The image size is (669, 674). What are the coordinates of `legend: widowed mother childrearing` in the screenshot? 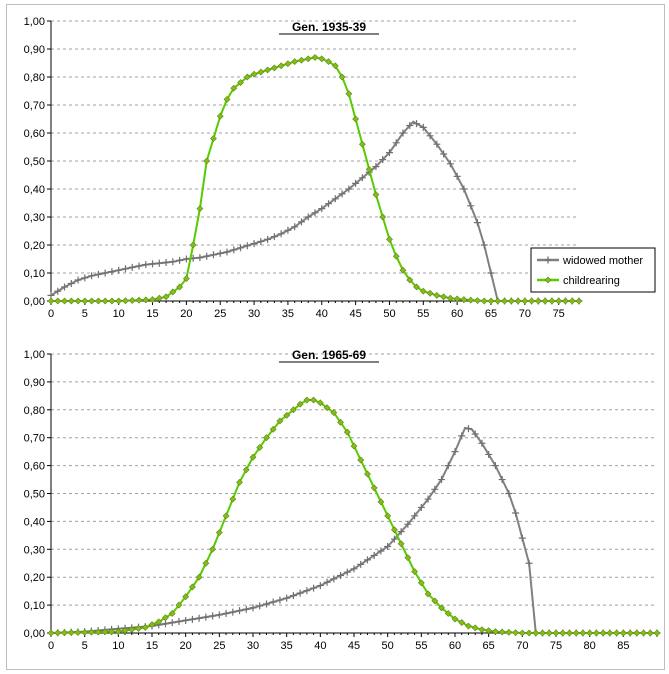 It's located at (593, 270).